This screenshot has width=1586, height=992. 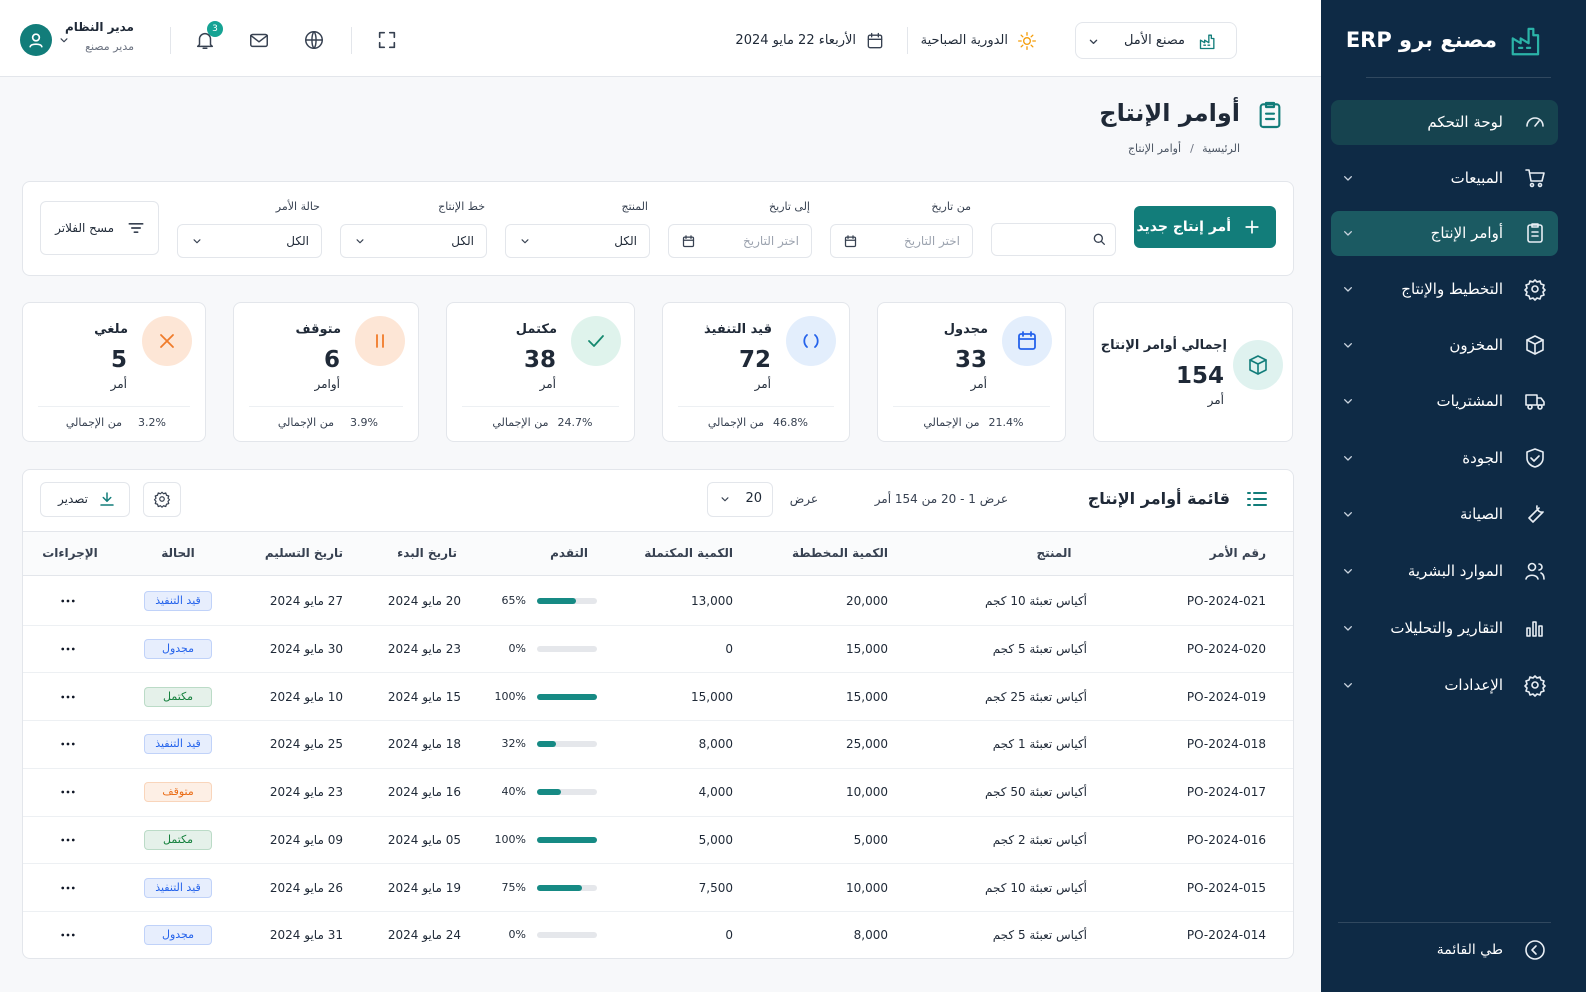 What do you see at coordinates (111, 329) in the screenshot?
I see `stat-label: ملغي` at bounding box center [111, 329].